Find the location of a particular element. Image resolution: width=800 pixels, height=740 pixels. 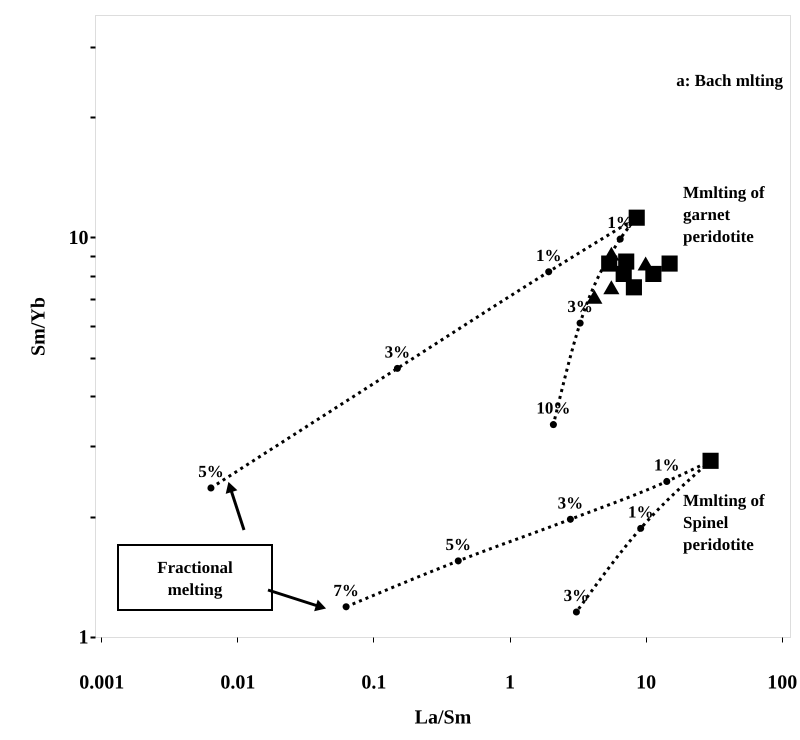

x-tick-label: 100 is located at coordinates (782, 683).